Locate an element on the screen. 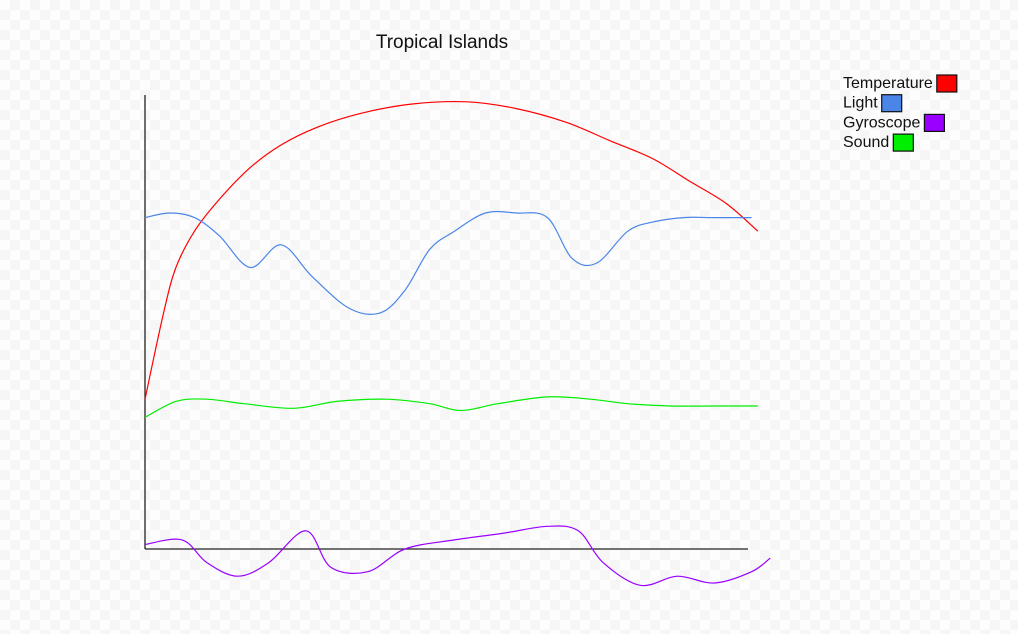 Image resolution: width=1018 pixels, height=634 pixels. legend-item-light: Light is located at coordinates (873, 103).